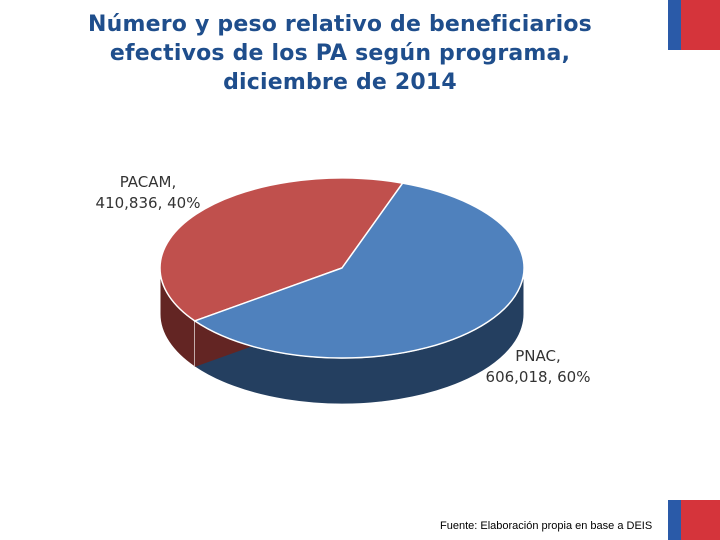 This screenshot has width=720, height=540. I want to click on slice-label-pacam: PACAM, 410,836, 40%, so click(148, 193).